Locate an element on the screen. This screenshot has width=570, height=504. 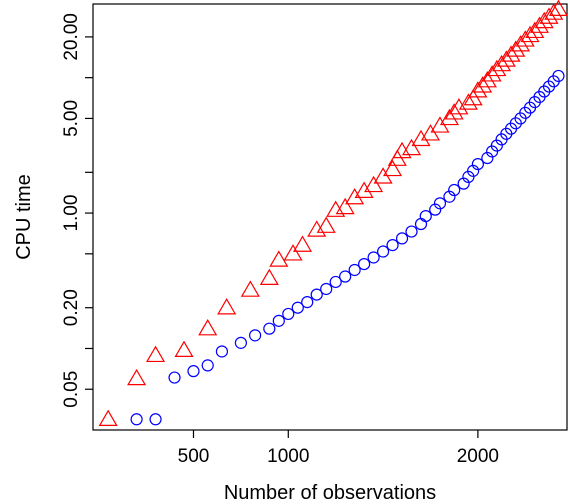
y-tick-label: 0.05 is located at coordinates (71, 389).